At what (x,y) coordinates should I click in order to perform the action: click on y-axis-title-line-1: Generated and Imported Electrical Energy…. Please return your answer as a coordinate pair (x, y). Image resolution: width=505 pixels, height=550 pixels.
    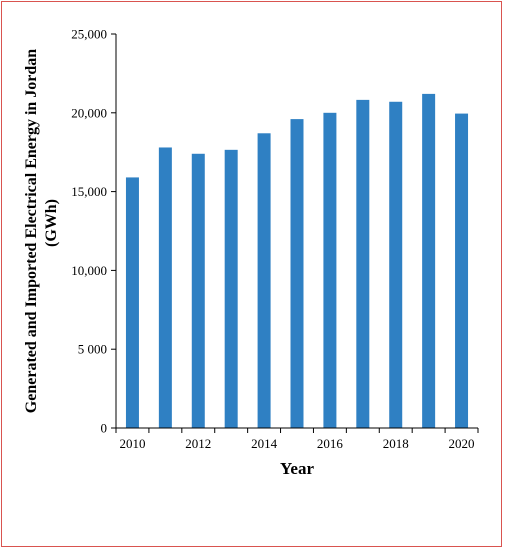
    Looking at the image, I should click on (31, 231).